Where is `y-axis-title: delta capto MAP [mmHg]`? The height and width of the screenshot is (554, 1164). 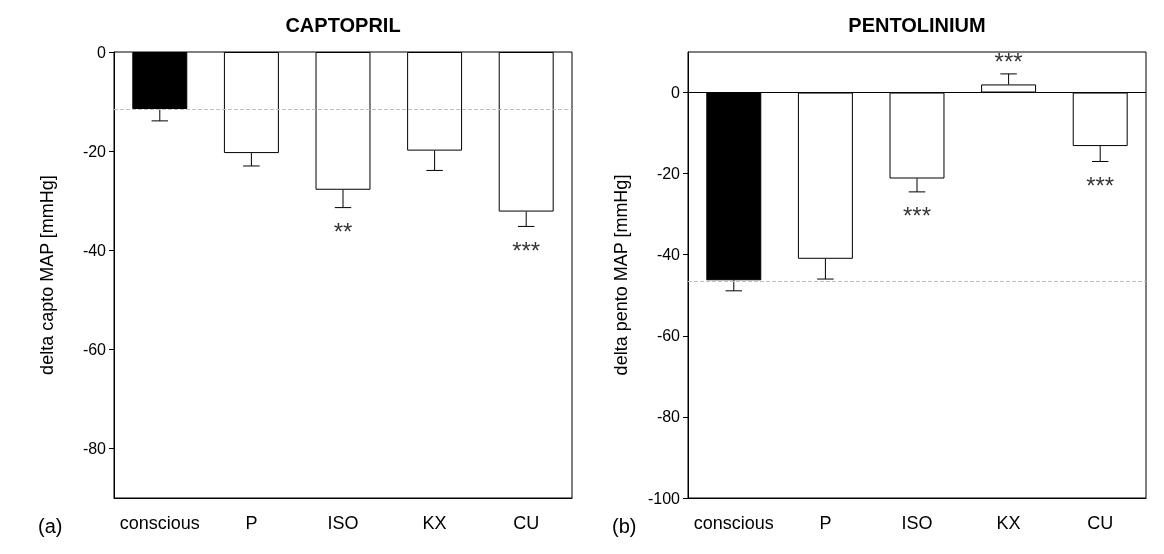
y-axis-title: delta capto MAP [mmHg] is located at coordinates (47, 275).